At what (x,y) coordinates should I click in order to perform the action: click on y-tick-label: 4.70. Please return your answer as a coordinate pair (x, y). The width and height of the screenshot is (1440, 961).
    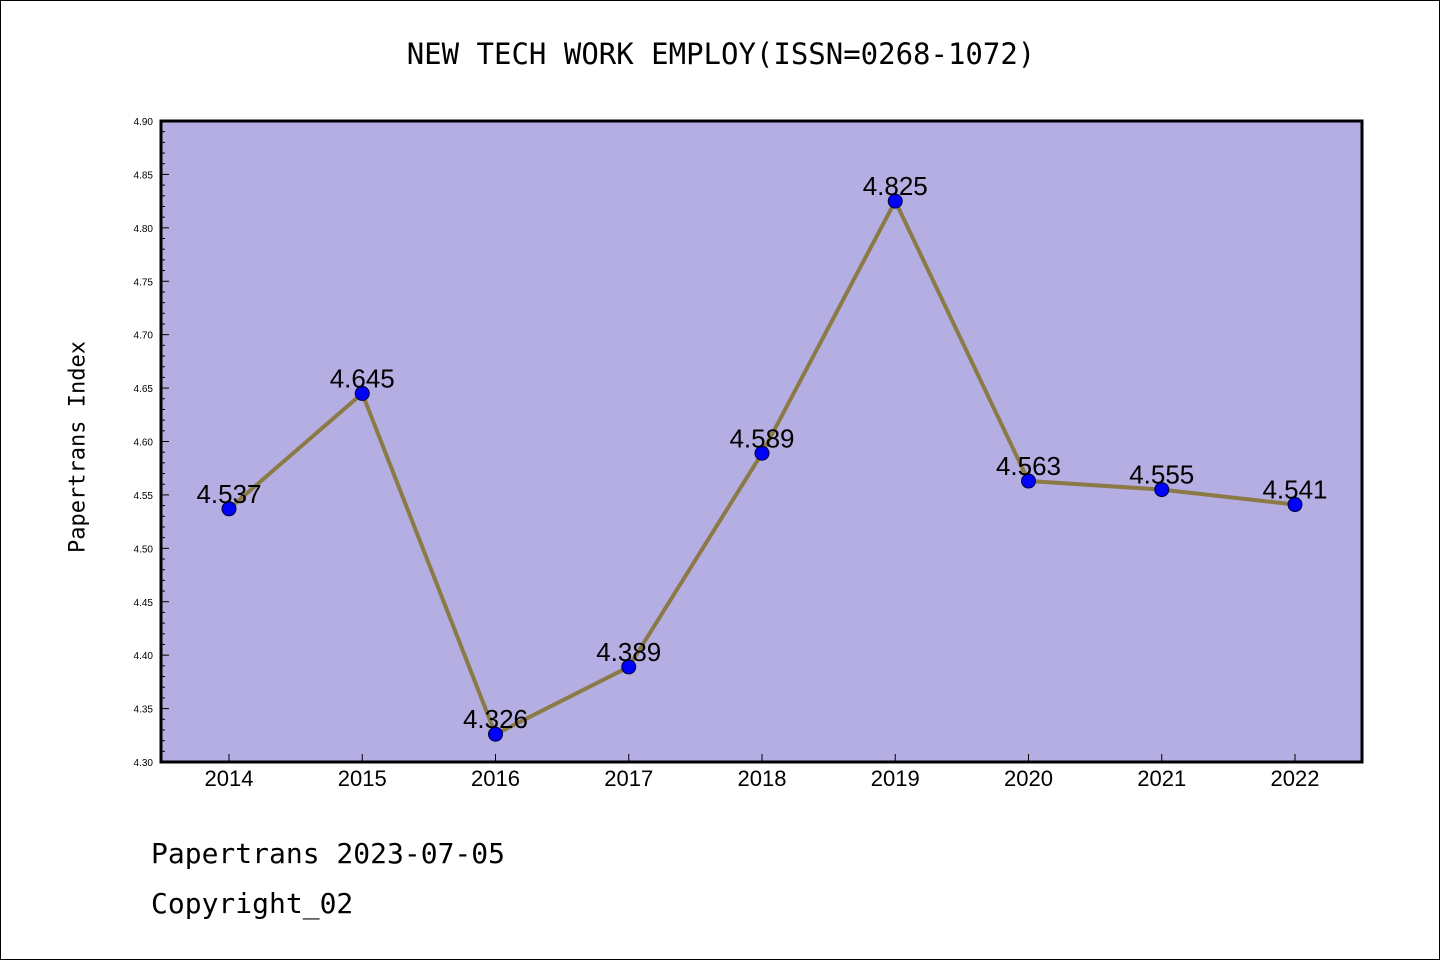
    Looking at the image, I should click on (144, 336).